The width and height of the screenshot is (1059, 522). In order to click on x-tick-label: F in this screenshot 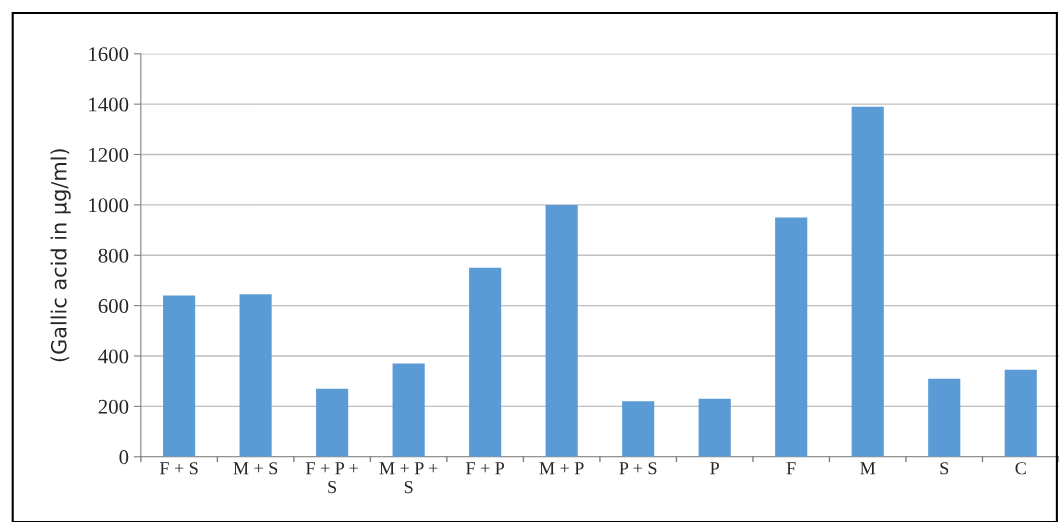, I will do `click(791, 468)`.